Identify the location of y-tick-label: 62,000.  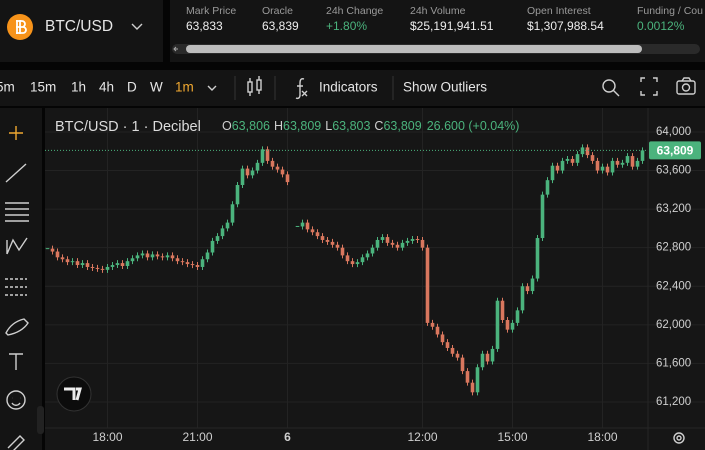
(673, 325).